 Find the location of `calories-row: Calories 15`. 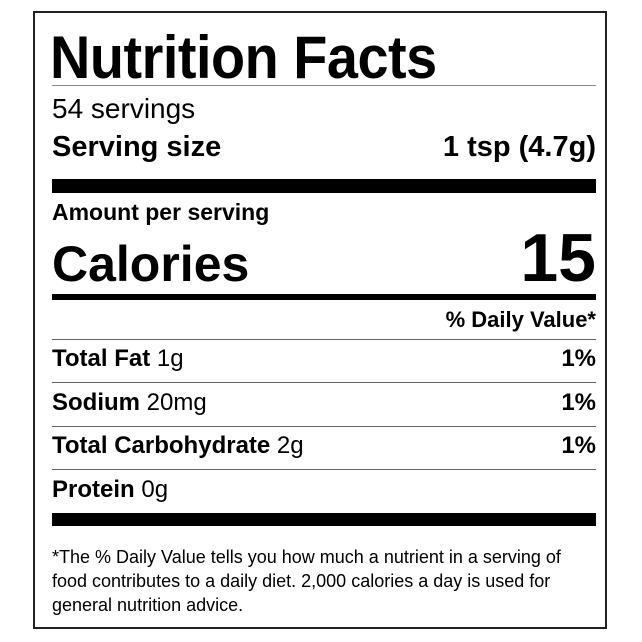

calories-row: Calories 15 is located at coordinates (324, 258).